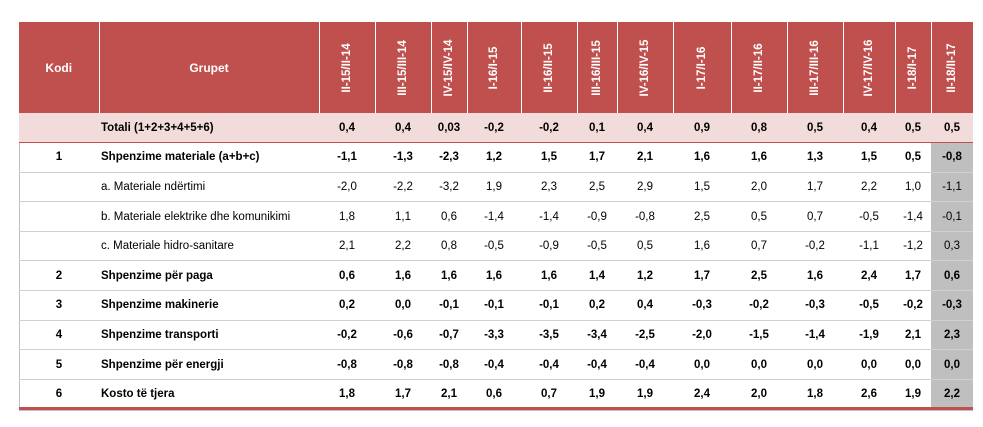 The image size is (983, 427). What do you see at coordinates (759, 335) in the screenshot?
I see `row-value: -1,5` at bounding box center [759, 335].